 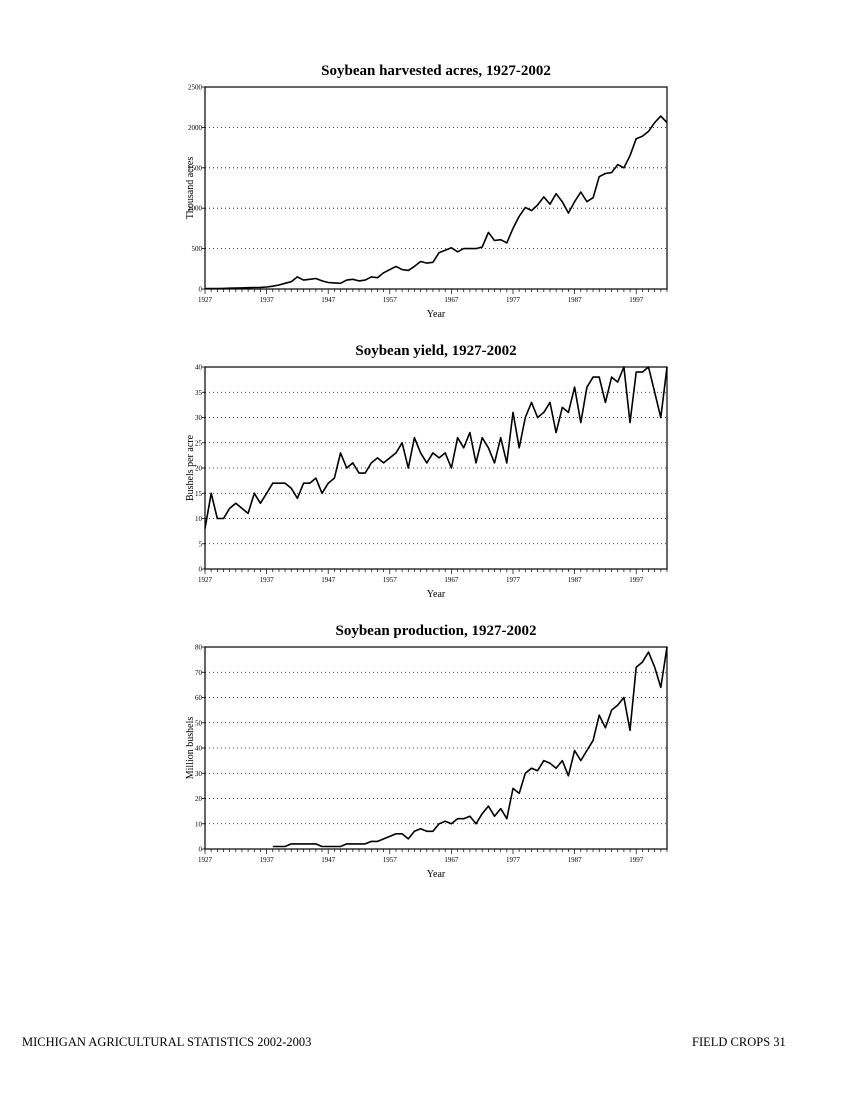 I want to click on y-tick-label: 1500, so click(x=195, y=168).